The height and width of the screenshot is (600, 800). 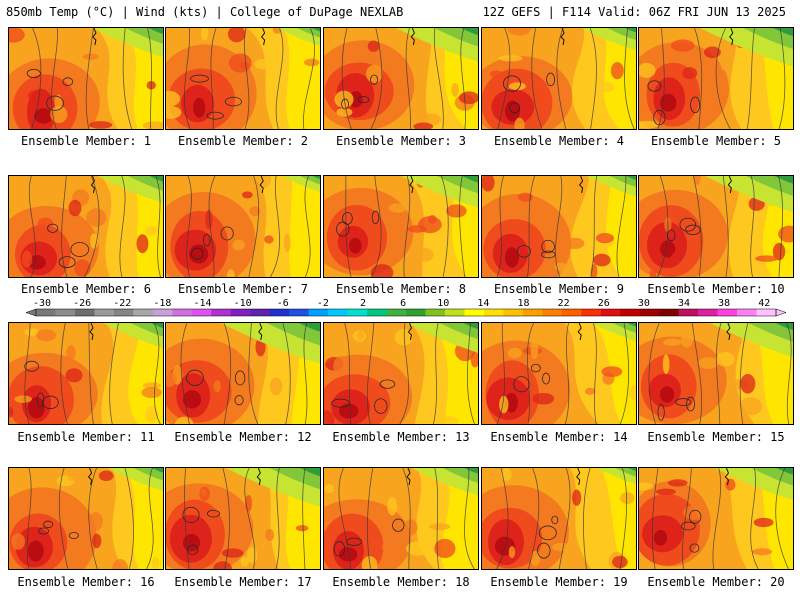 I want to click on ensemble-member-label: Ensemble Member: 2, so click(x=243, y=141).